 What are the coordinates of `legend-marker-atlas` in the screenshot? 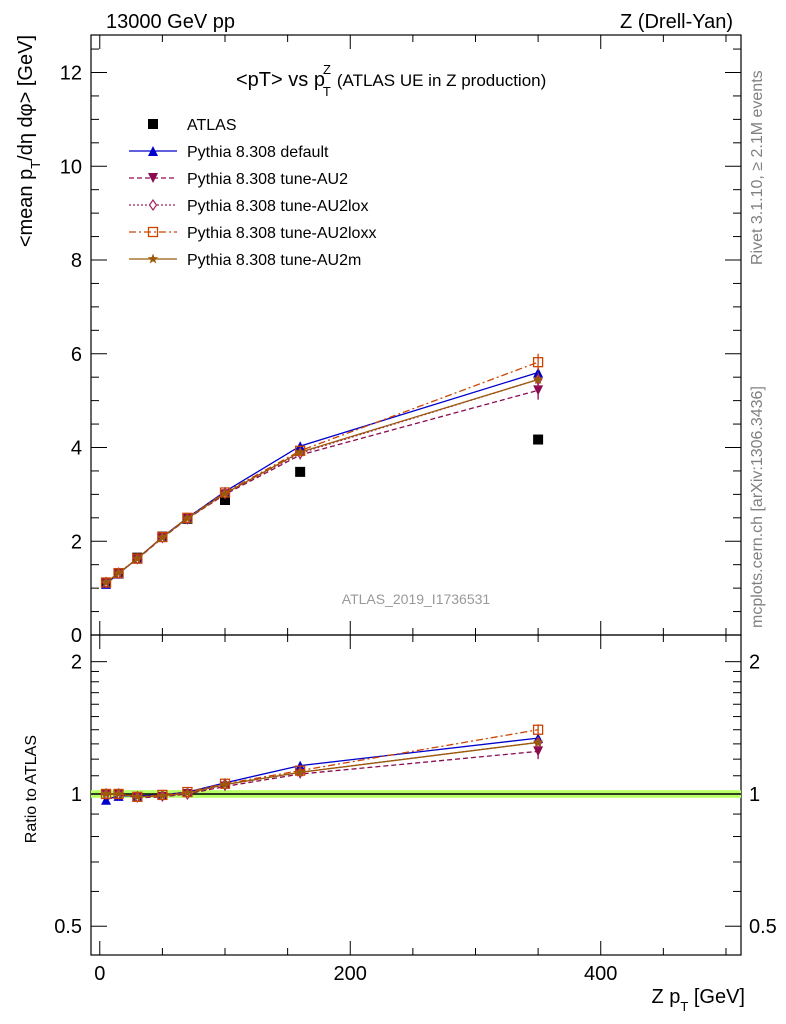 It's located at (153, 124).